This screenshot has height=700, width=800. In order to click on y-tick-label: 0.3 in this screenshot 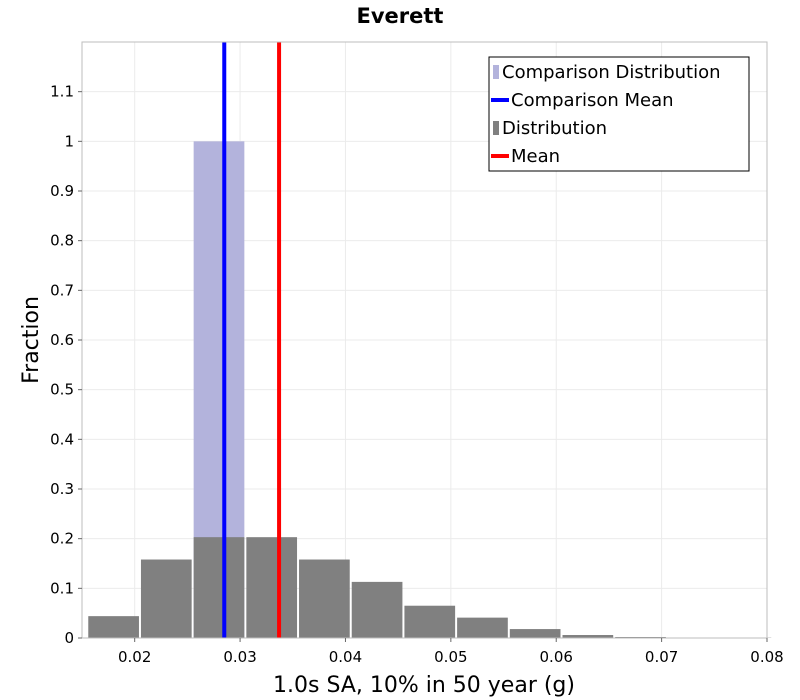, I will do `click(62, 489)`.